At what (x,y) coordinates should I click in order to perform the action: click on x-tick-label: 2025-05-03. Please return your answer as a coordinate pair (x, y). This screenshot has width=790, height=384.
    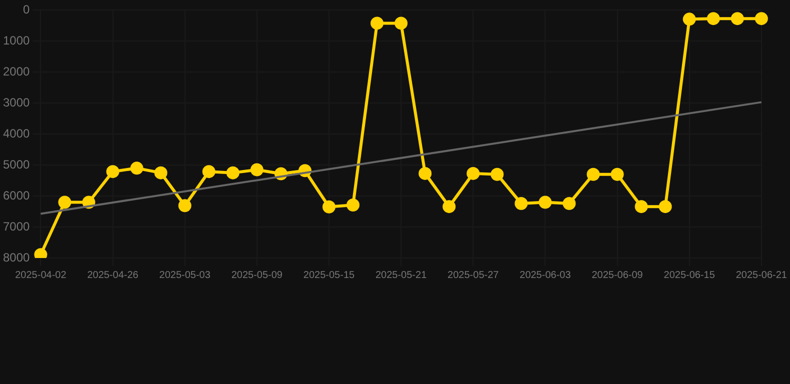
    Looking at the image, I should click on (185, 275).